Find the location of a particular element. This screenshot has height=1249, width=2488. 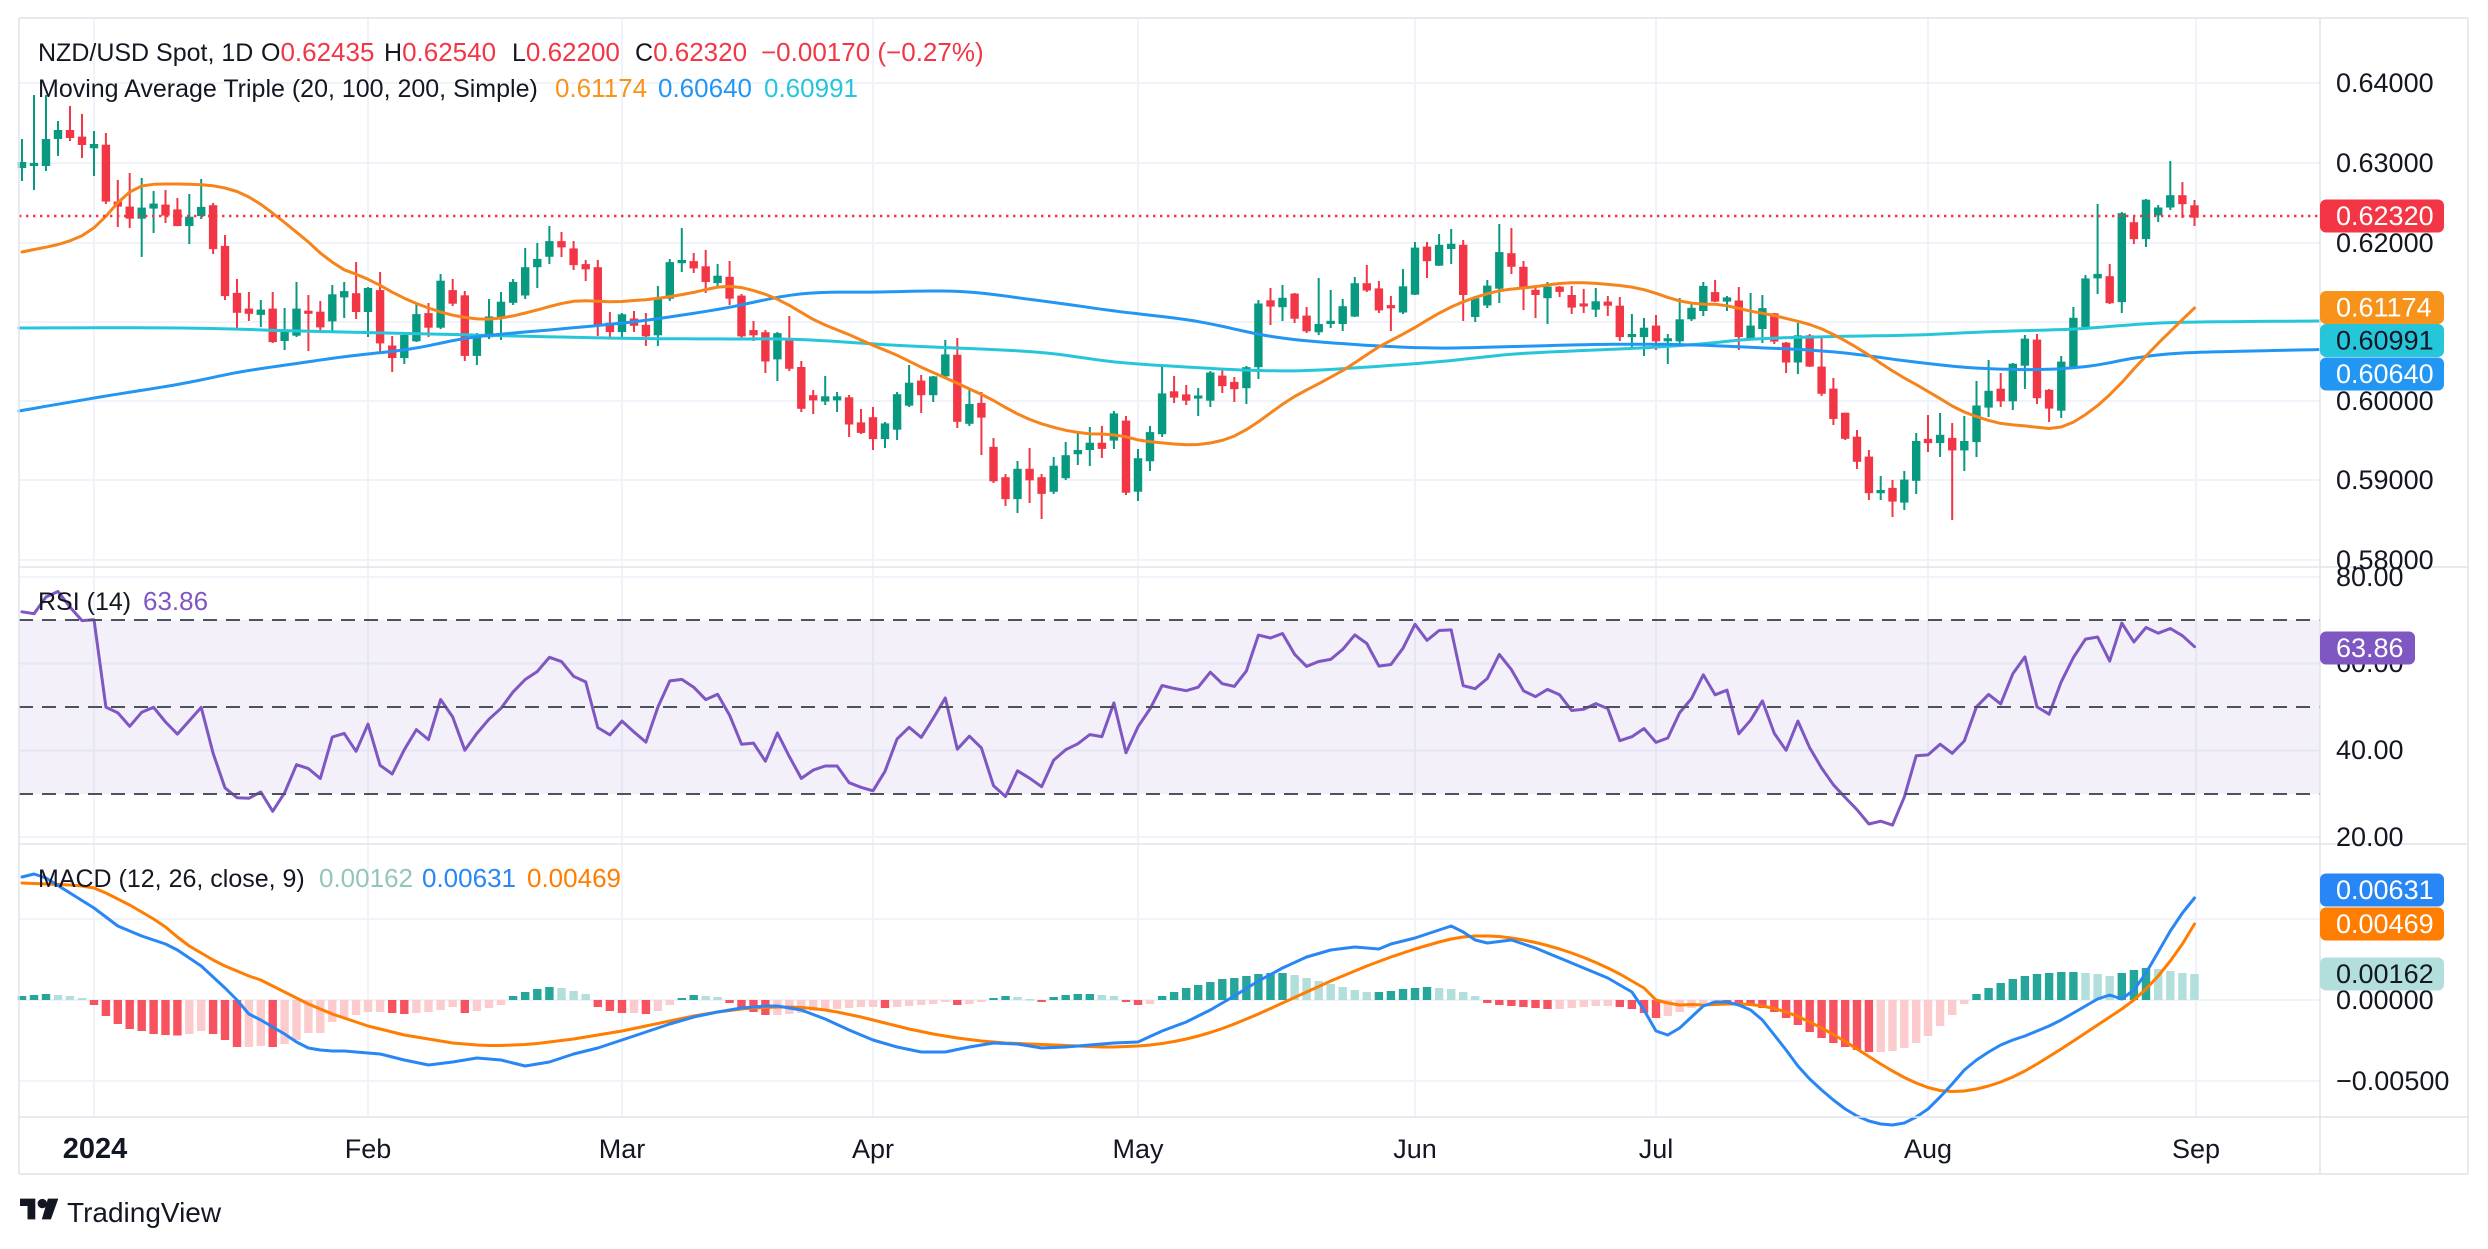

svg-text: 0.60000 is located at coordinates (2385, 401).